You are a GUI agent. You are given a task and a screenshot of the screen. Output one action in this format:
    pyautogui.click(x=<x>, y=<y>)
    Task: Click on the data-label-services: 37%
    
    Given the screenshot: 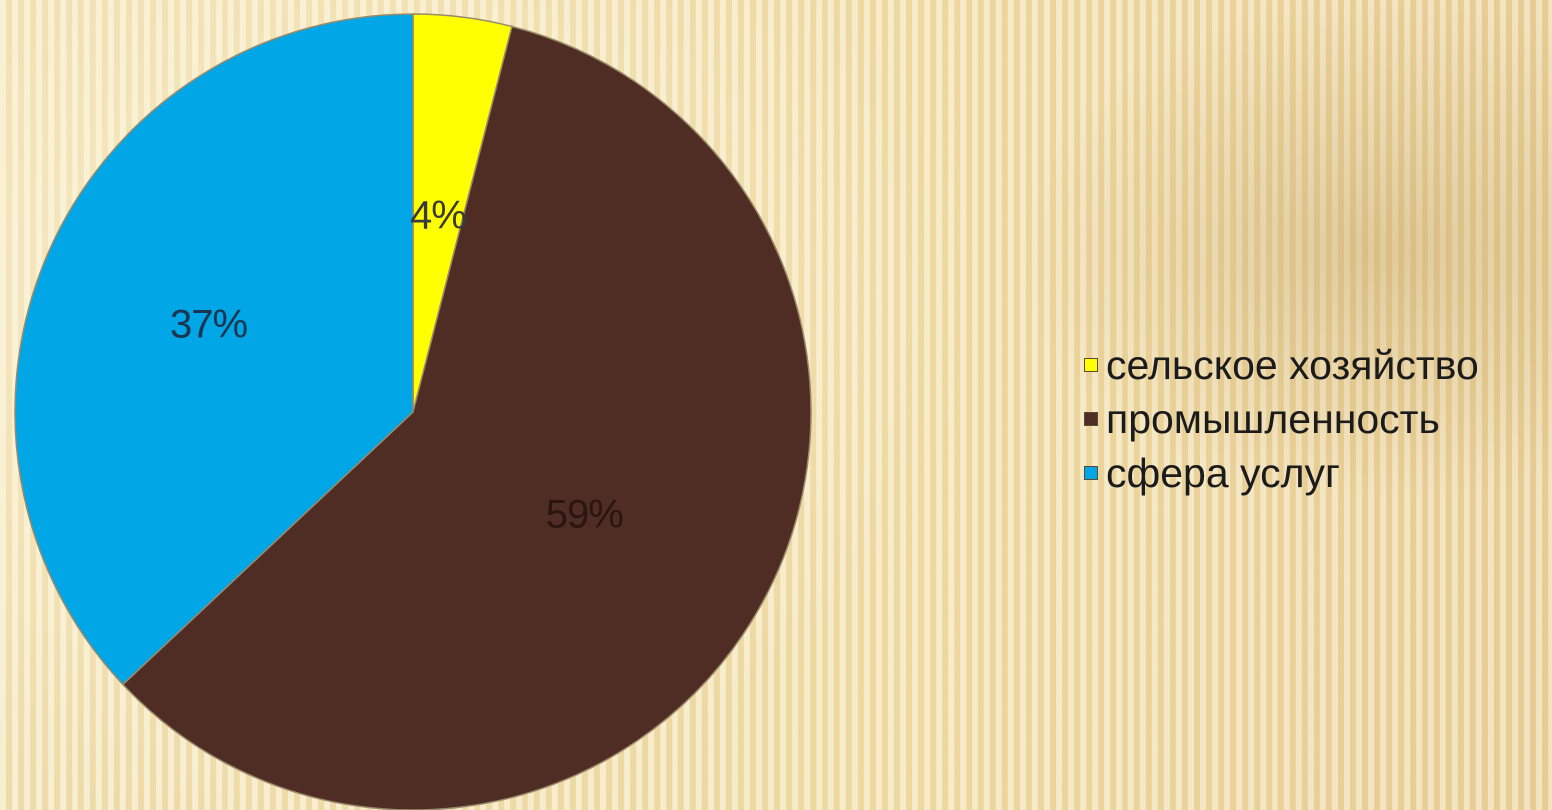 What is the action you would take?
    pyautogui.click(x=208, y=325)
    